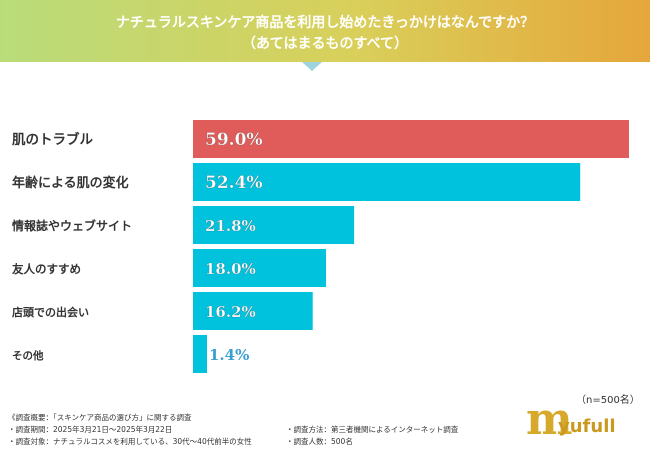  I want to click on value-label: 1.4%, so click(229, 355).